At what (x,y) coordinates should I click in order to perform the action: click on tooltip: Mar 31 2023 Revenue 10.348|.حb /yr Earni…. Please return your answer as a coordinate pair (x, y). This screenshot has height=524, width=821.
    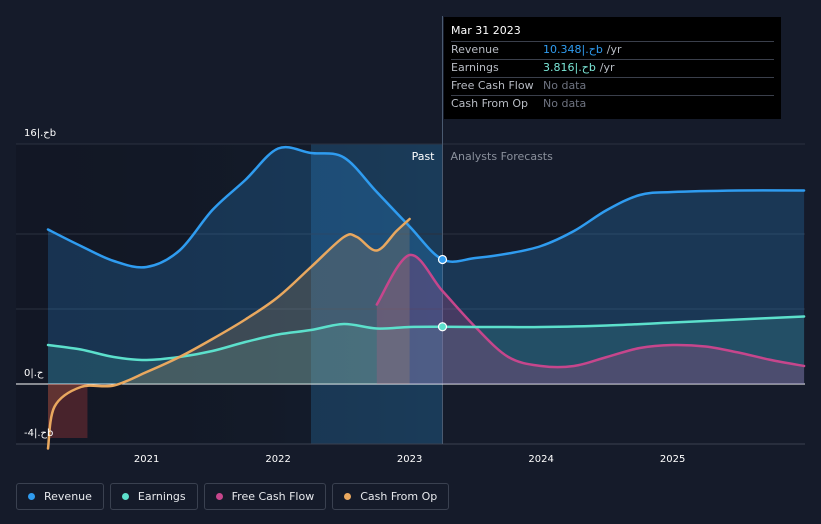
    Looking at the image, I should click on (612, 68).